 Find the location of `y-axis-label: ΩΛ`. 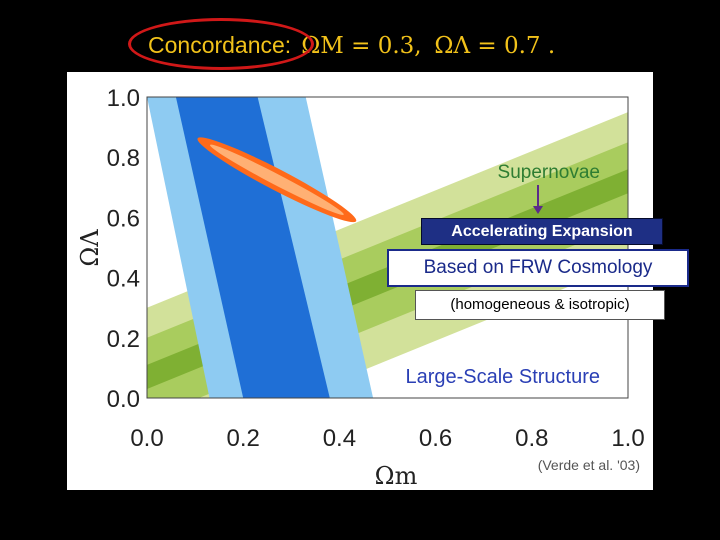

y-axis-label: ΩΛ is located at coordinates (90, 248).